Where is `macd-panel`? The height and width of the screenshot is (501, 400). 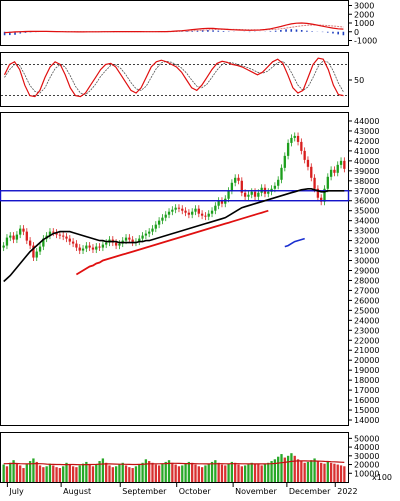 macd-panel is located at coordinates (174, 23).